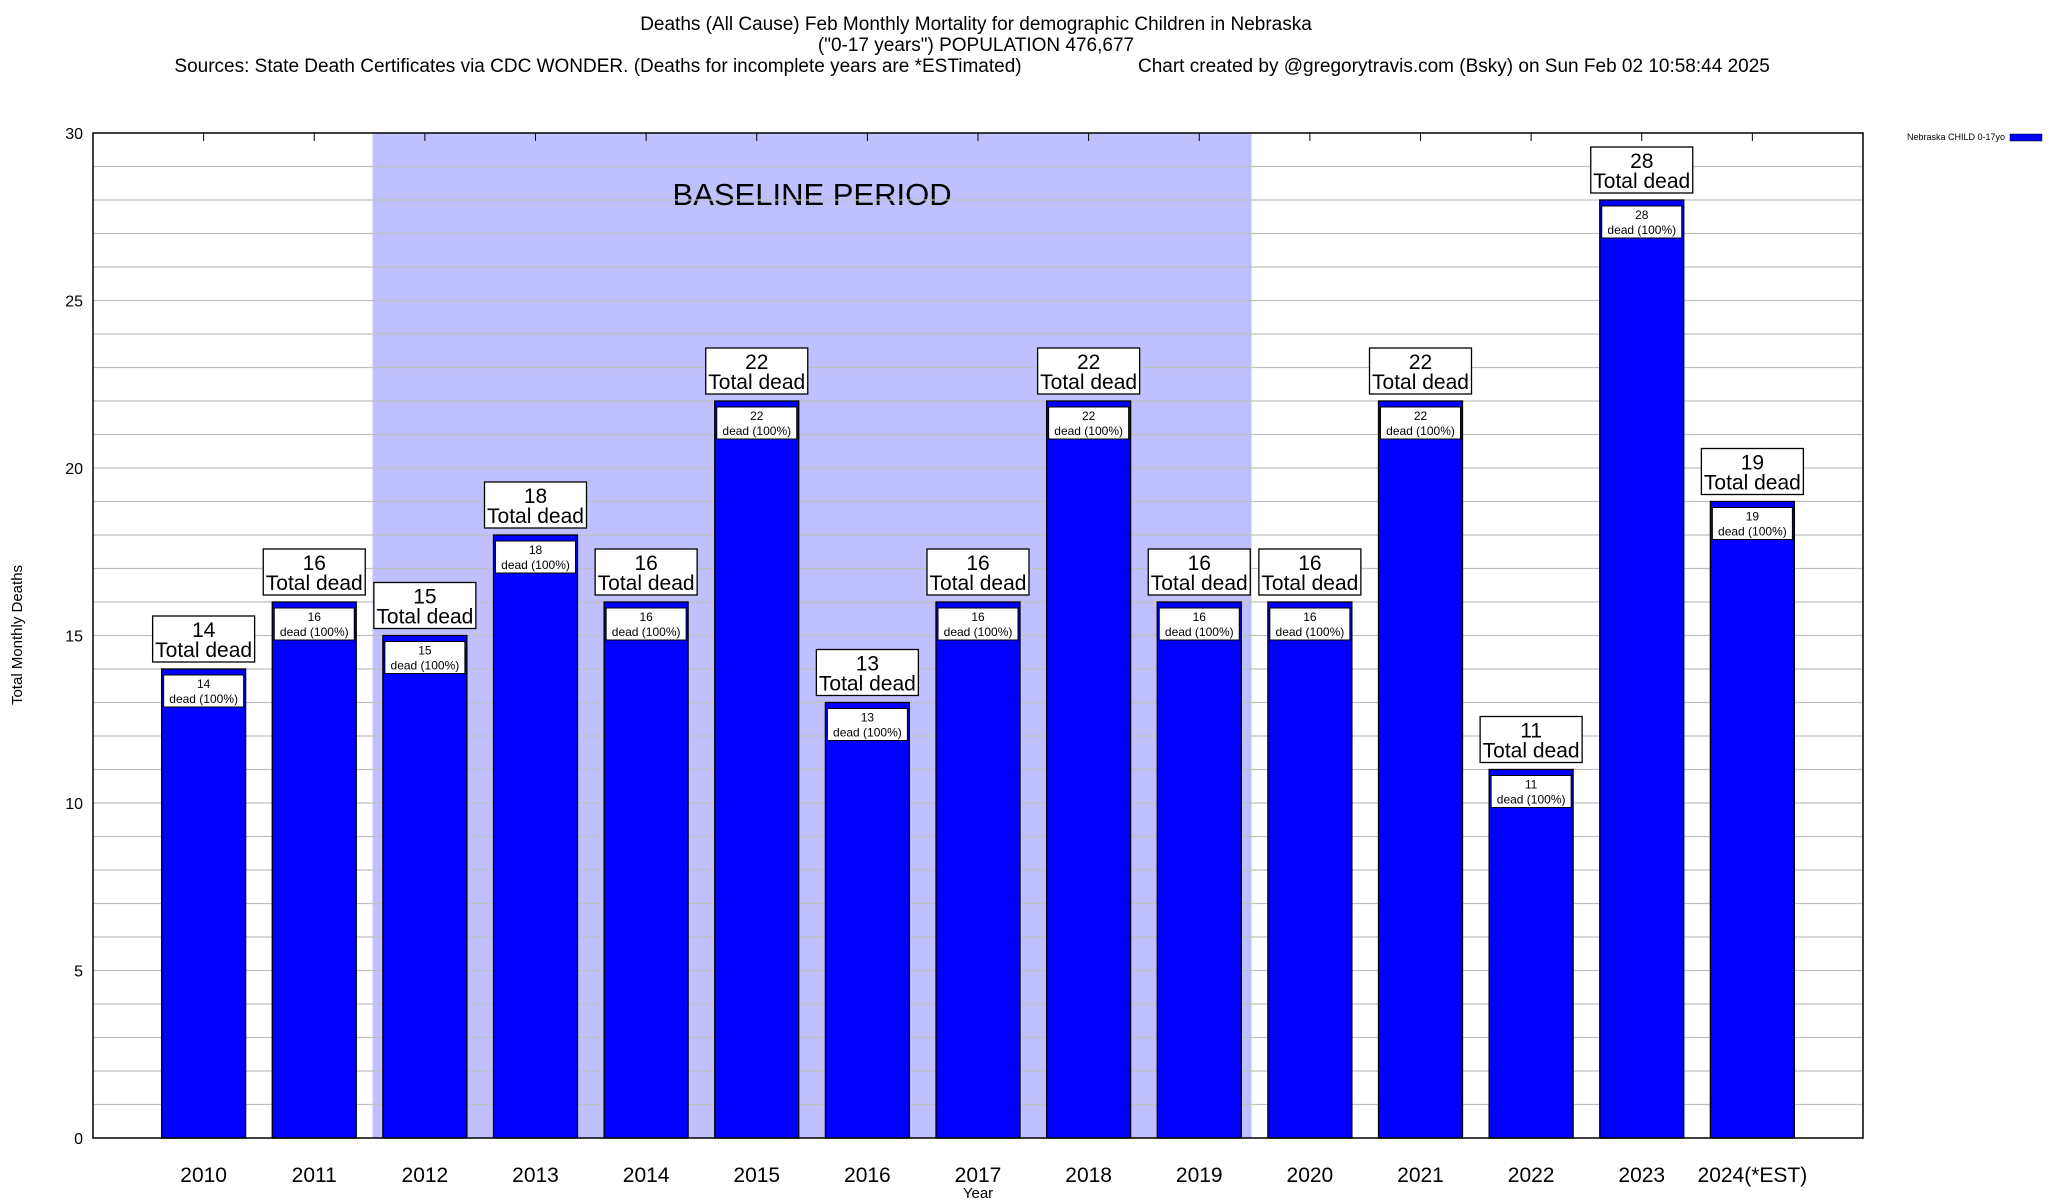 The width and height of the screenshot is (2048, 1200). What do you see at coordinates (1420, 1175) in the screenshot?
I see `x-tick-label: 2021` at bounding box center [1420, 1175].